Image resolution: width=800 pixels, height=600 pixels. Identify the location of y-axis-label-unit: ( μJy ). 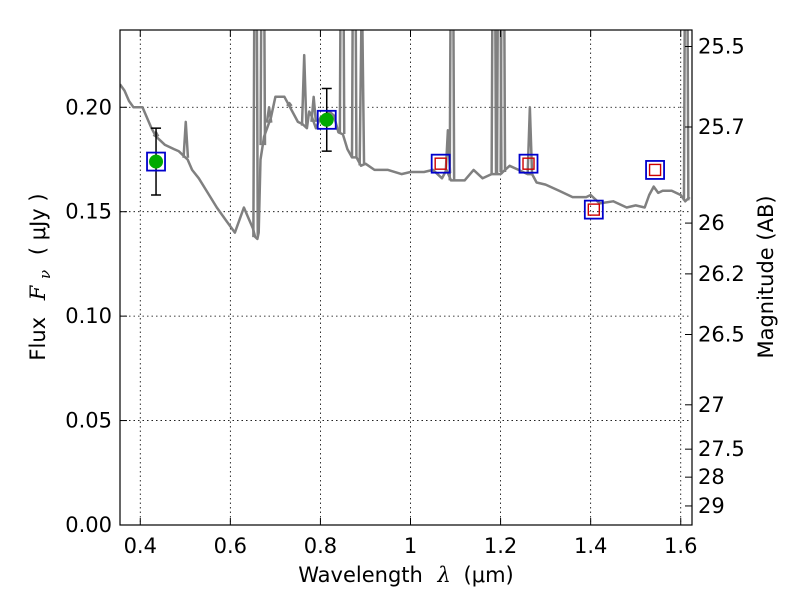
(38, 224).